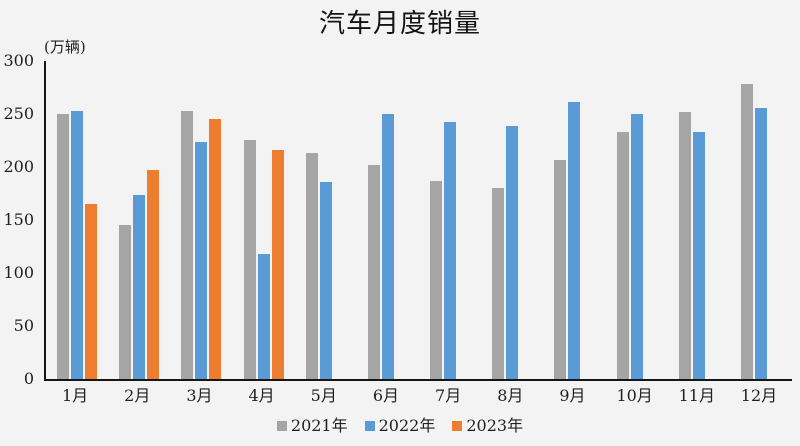  What do you see at coordinates (125, 301) in the screenshot?
I see `bar-2021-m2` at bounding box center [125, 301].